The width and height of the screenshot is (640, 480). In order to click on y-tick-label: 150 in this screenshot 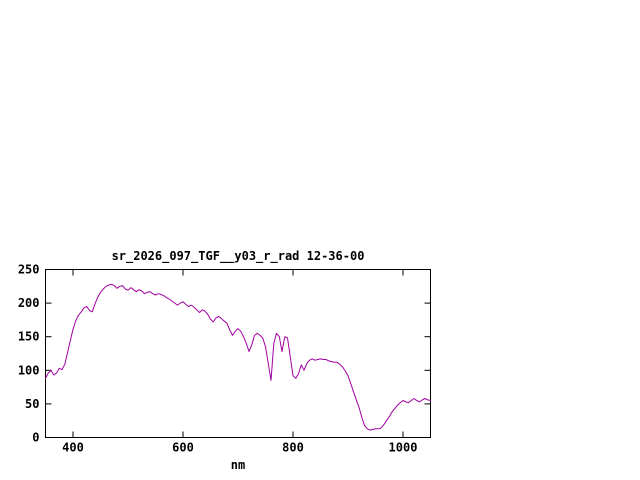, I will do `click(29, 337)`.